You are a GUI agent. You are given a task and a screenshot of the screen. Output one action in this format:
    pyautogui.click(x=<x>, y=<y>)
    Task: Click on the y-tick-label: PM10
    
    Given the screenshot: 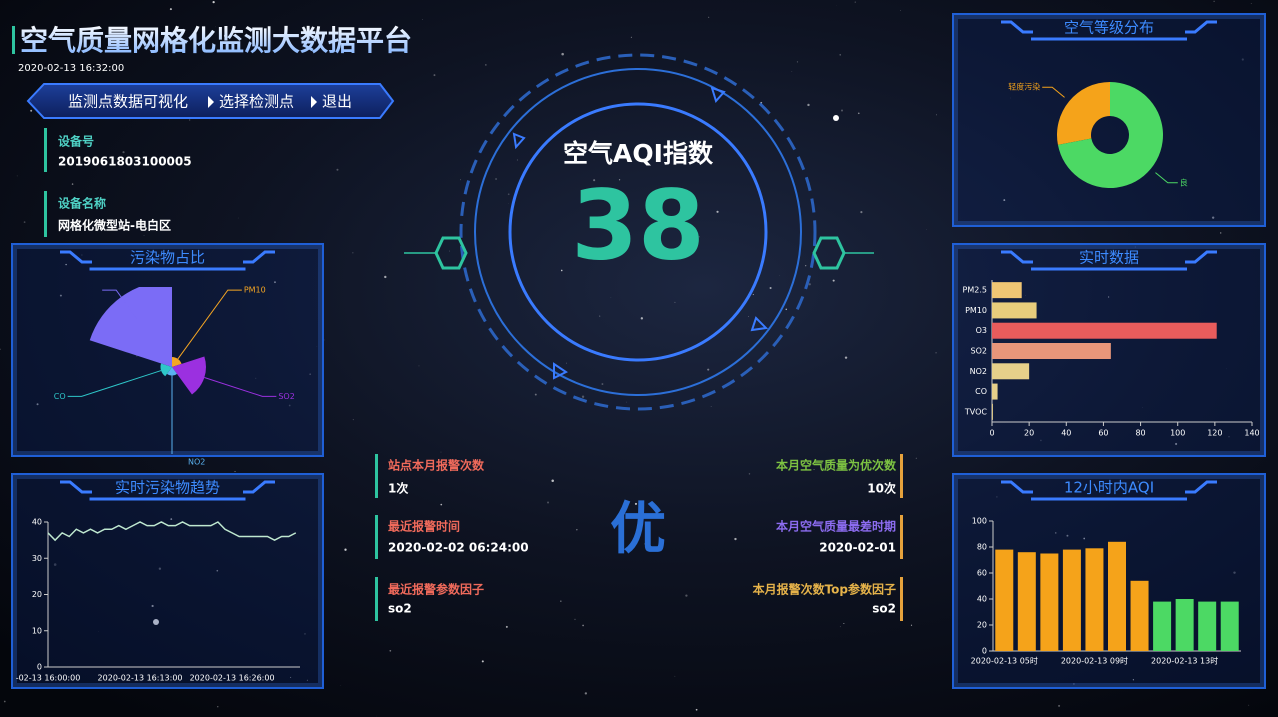 What is the action you would take?
    pyautogui.click(x=976, y=310)
    